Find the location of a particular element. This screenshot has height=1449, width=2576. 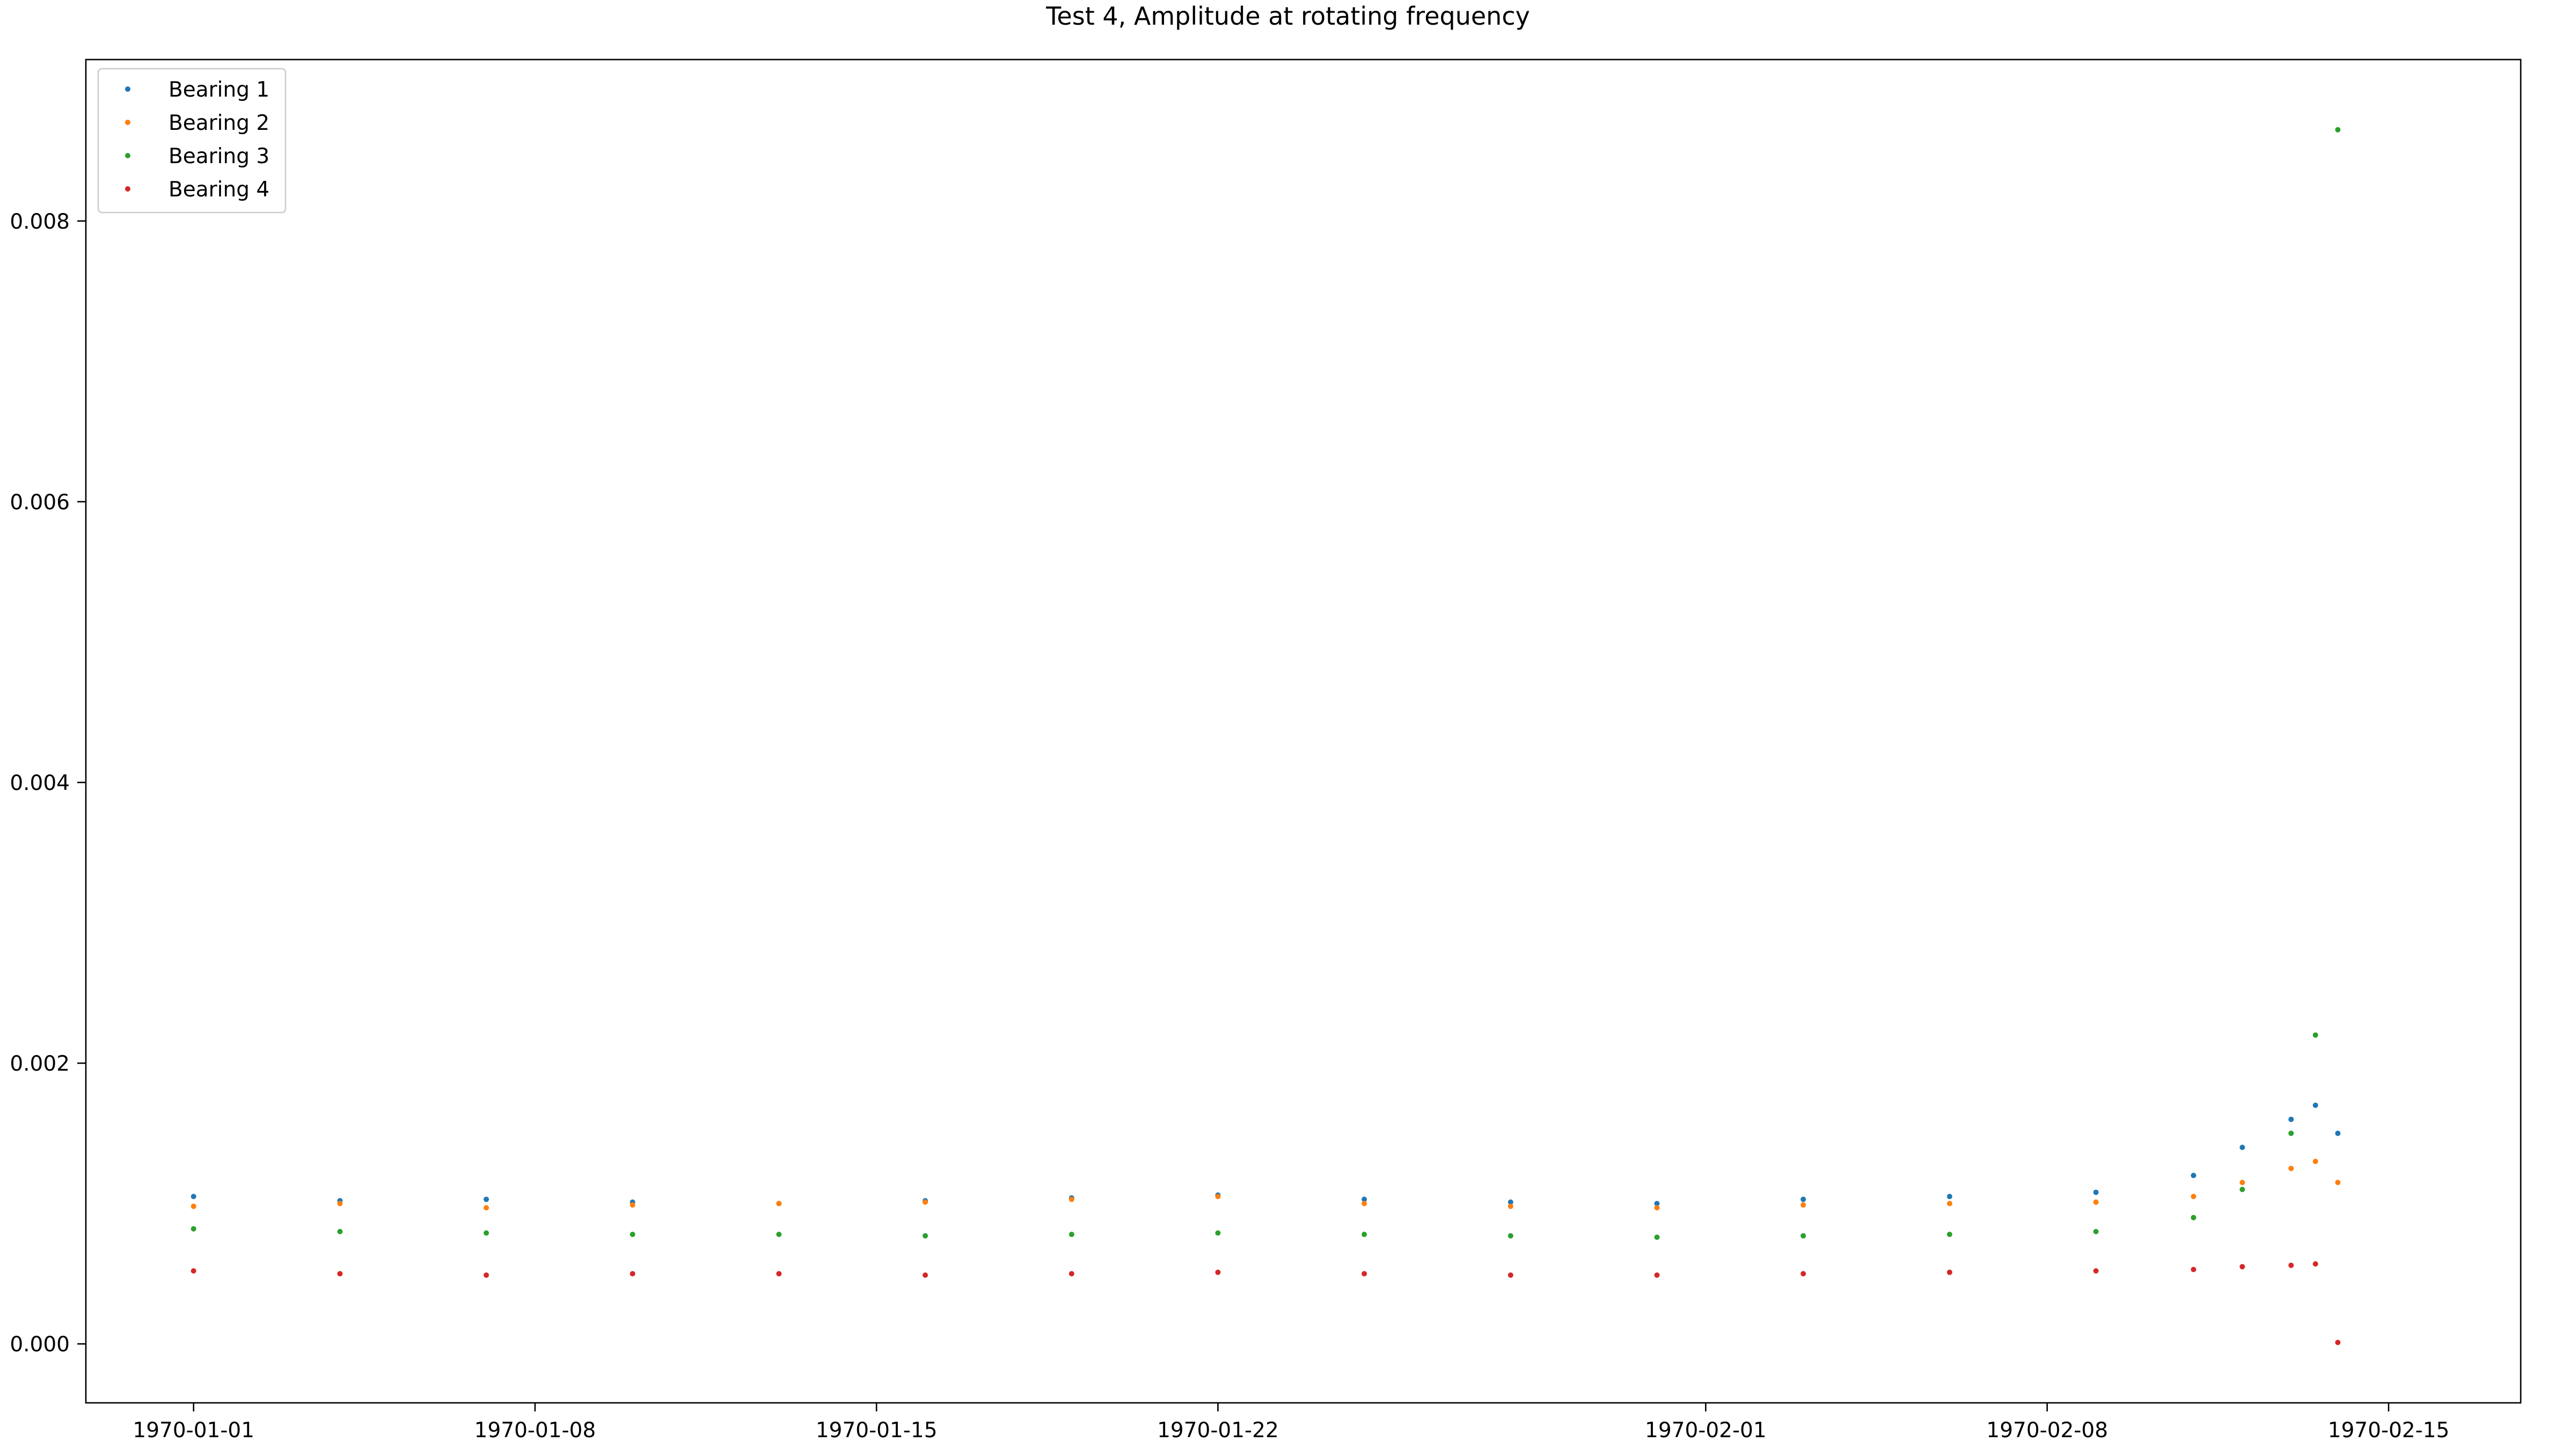

legend-box is located at coordinates (192, 141).